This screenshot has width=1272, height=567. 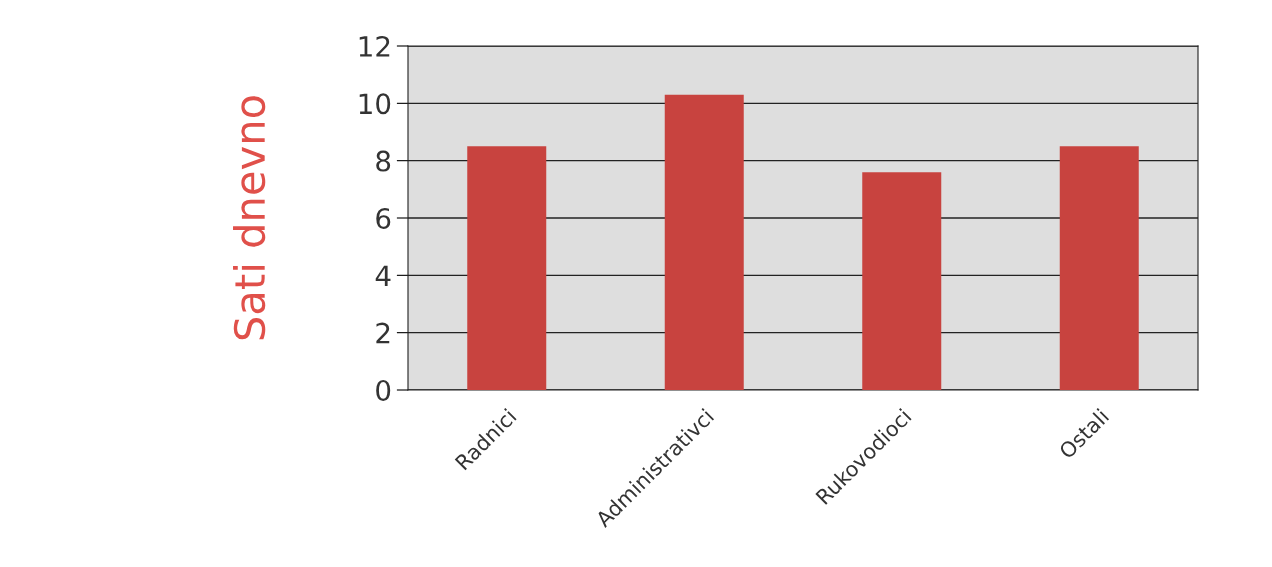 What do you see at coordinates (383, 333) in the screenshot?
I see `y-tick-label: 2` at bounding box center [383, 333].